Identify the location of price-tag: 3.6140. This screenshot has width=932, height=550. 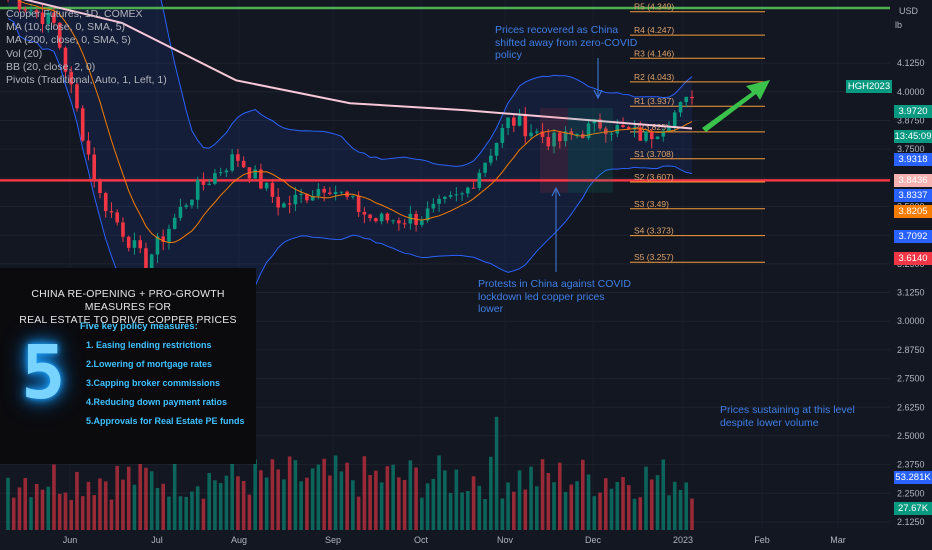
(913, 259).